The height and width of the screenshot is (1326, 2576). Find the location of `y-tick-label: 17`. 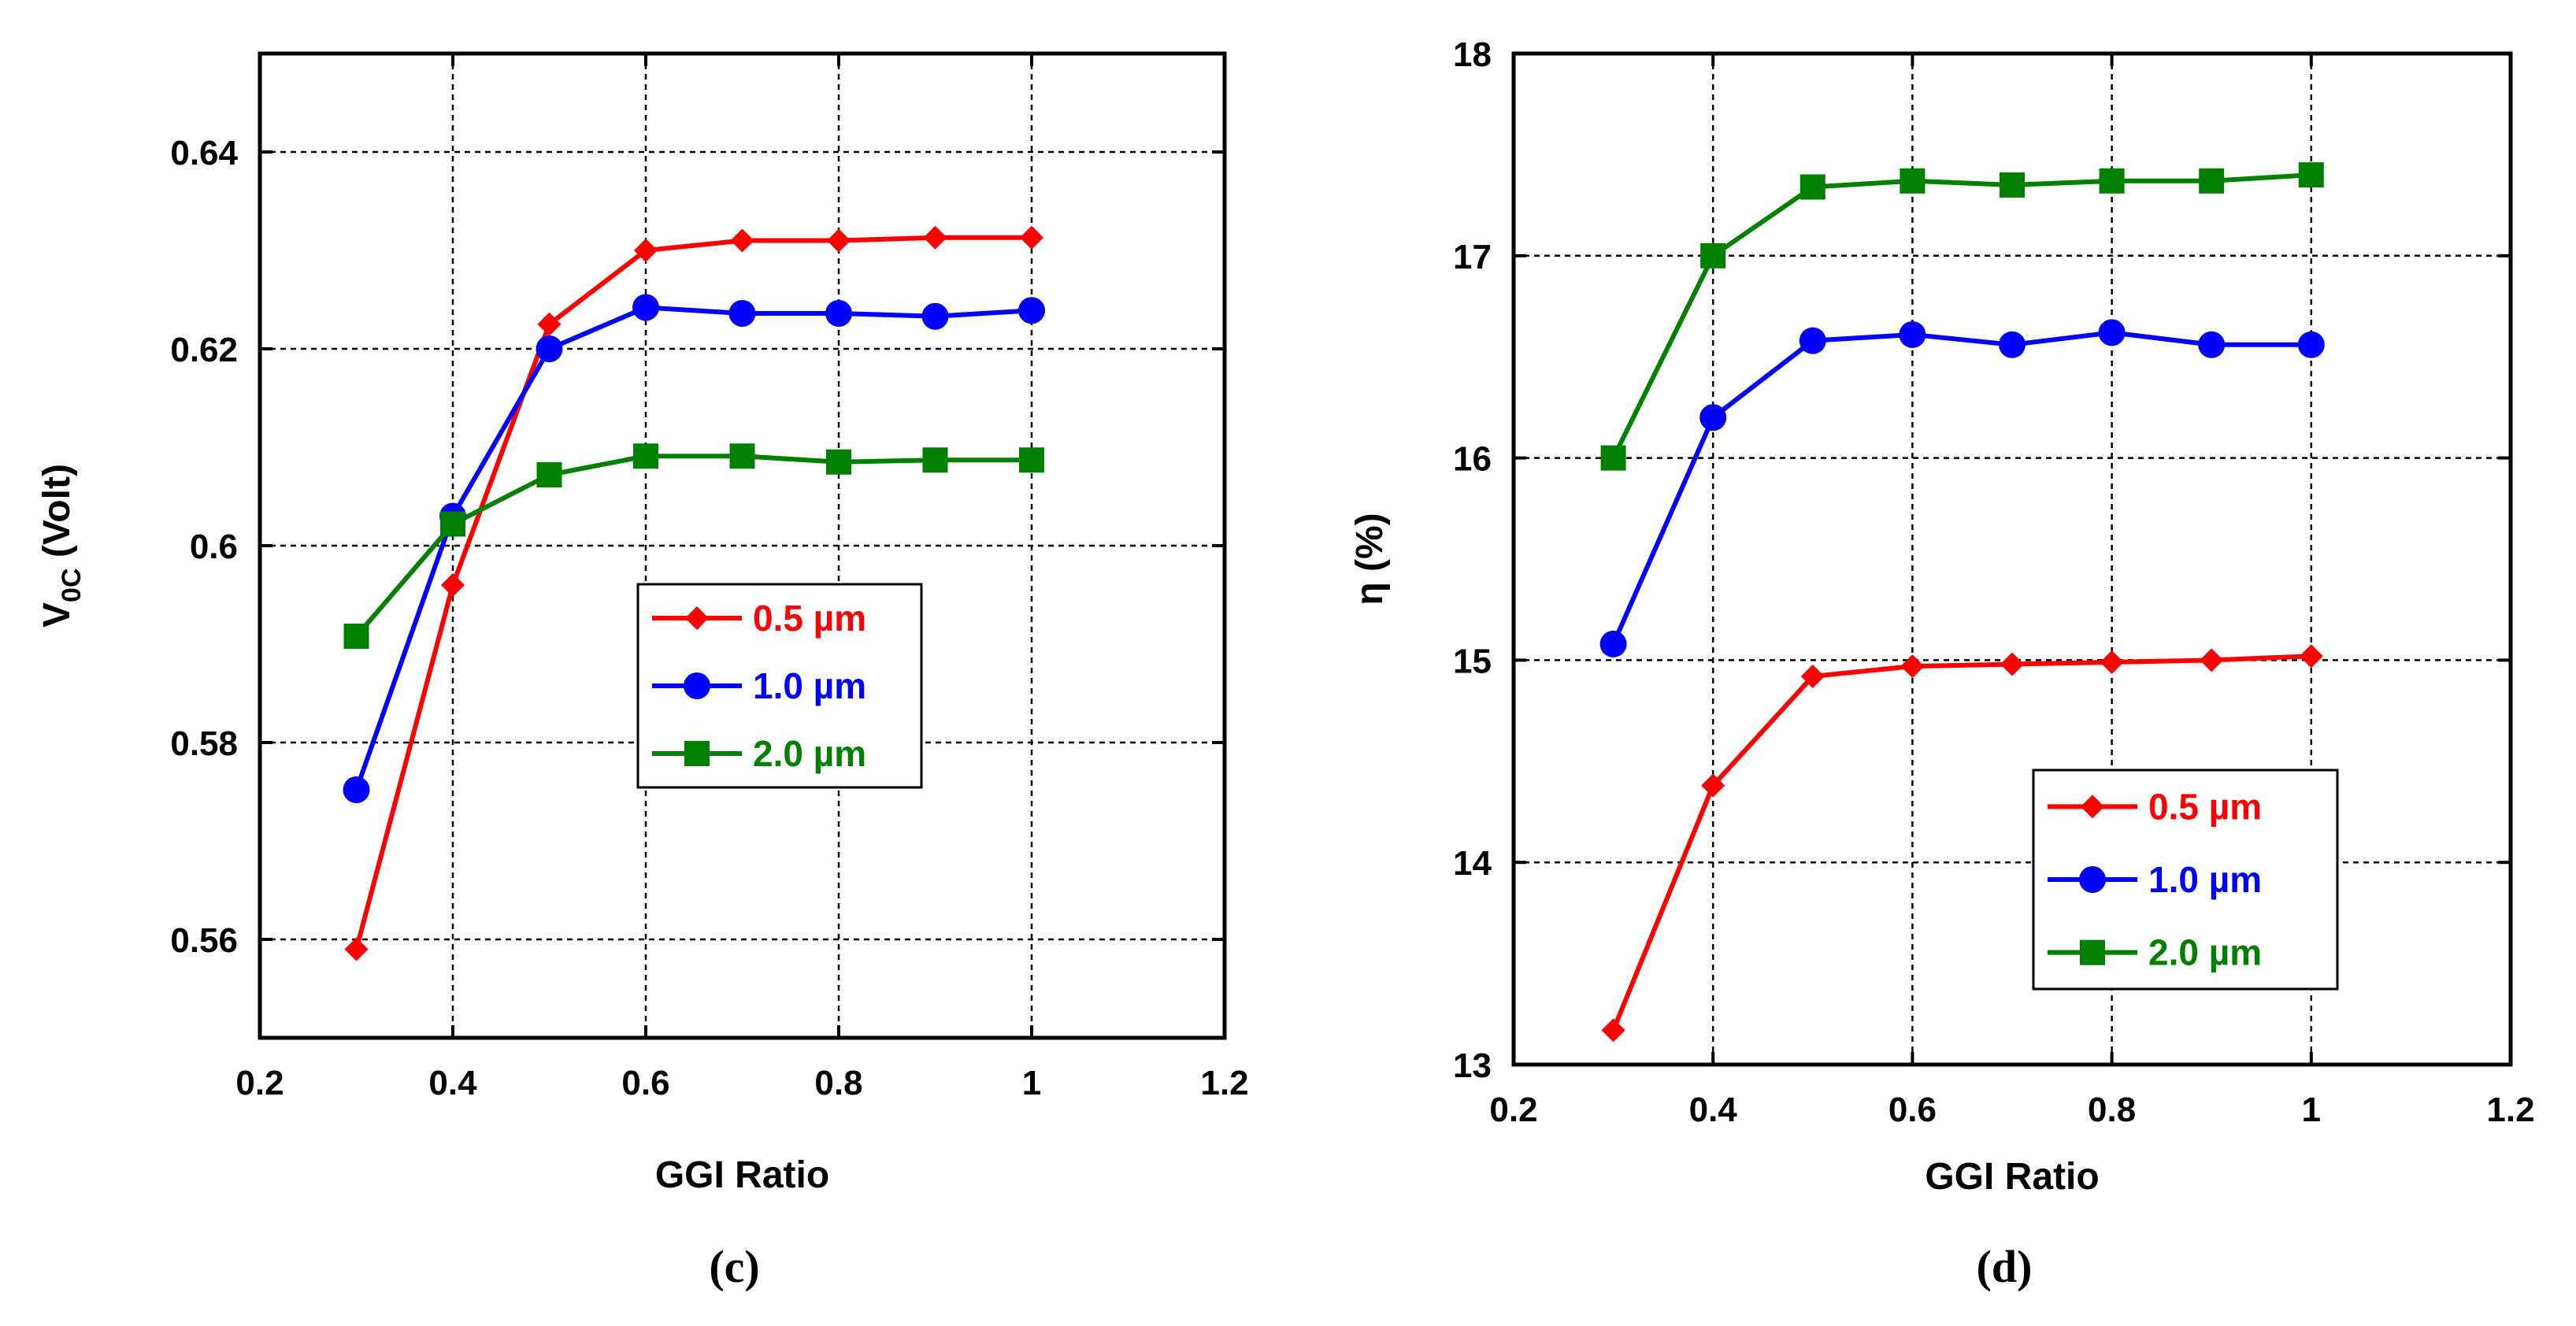

y-tick-label: 17 is located at coordinates (1472, 257).